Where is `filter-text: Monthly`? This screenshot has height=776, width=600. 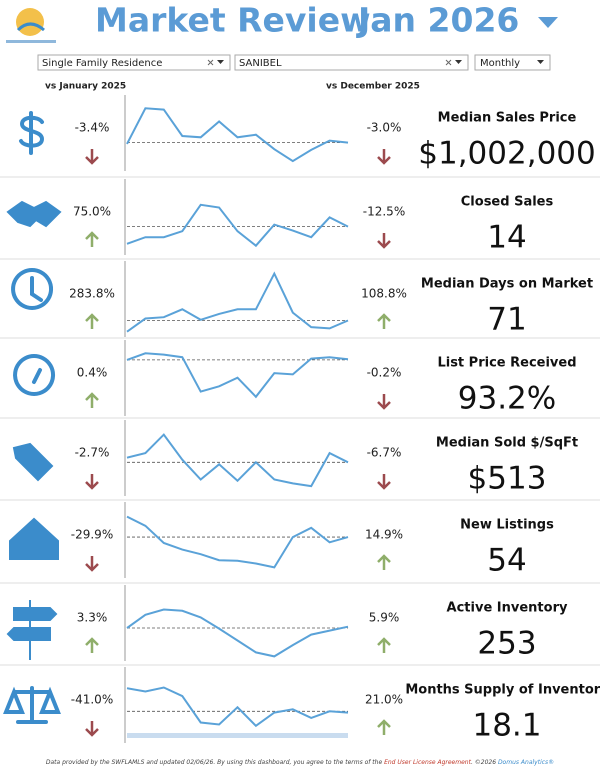 filter-text: Monthly is located at coordinates (500, 63).